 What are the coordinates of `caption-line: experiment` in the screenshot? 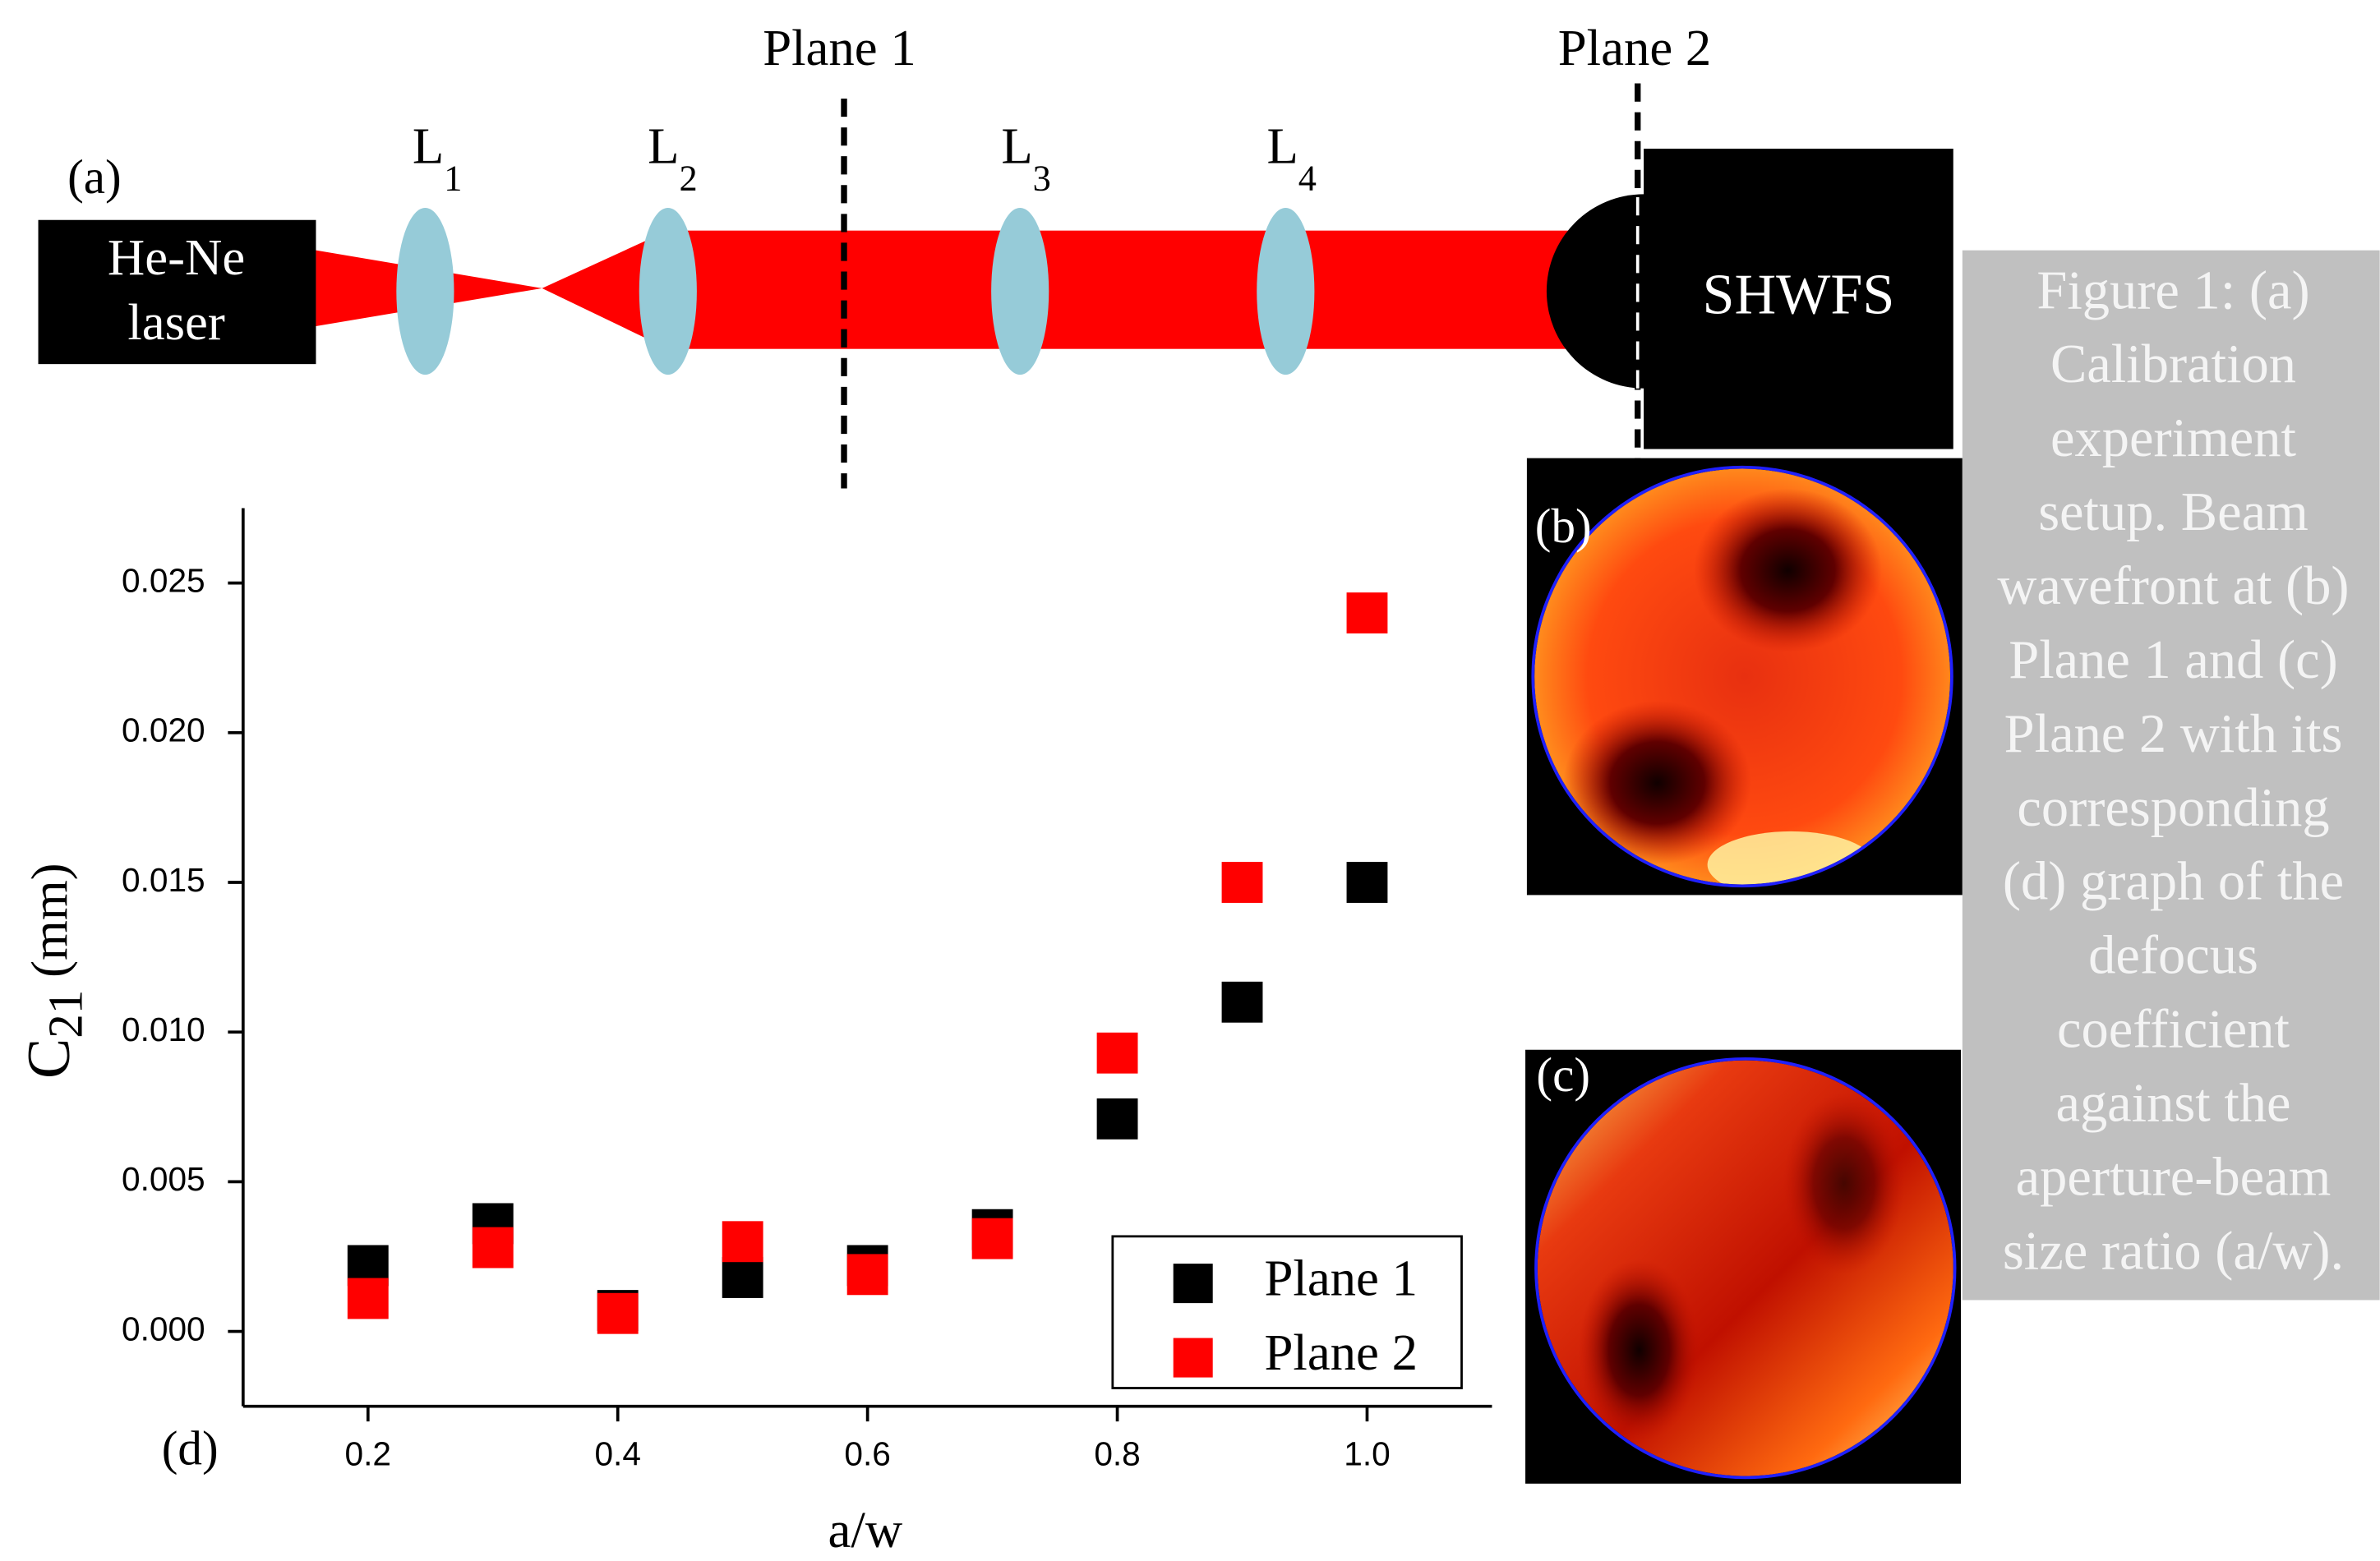 It's located at (2173, 438).